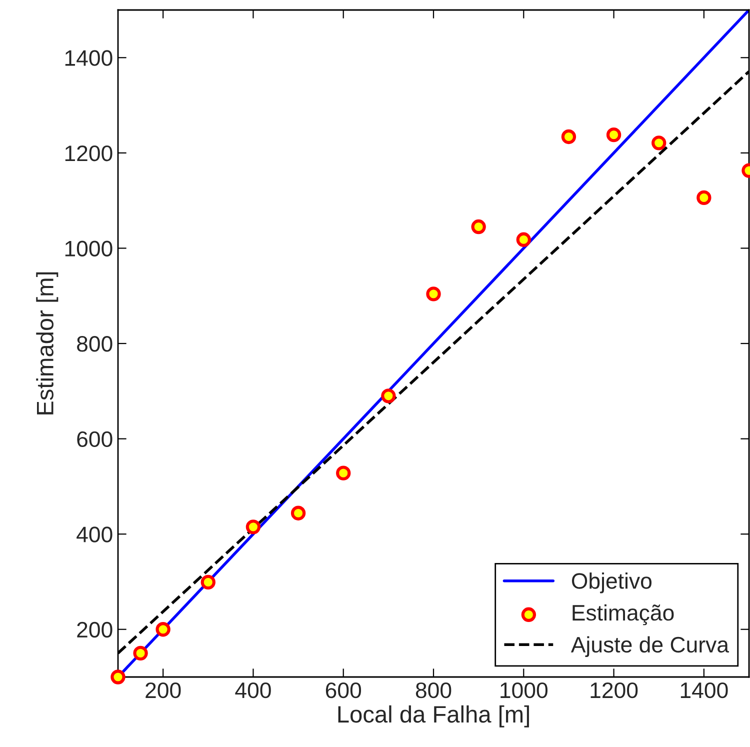 Image resolution: width=750 pixels, height=747 pixels. Describe the element at coordinates (623, 615) in the screenshot. I see `legend-label: Estimação` at that location.